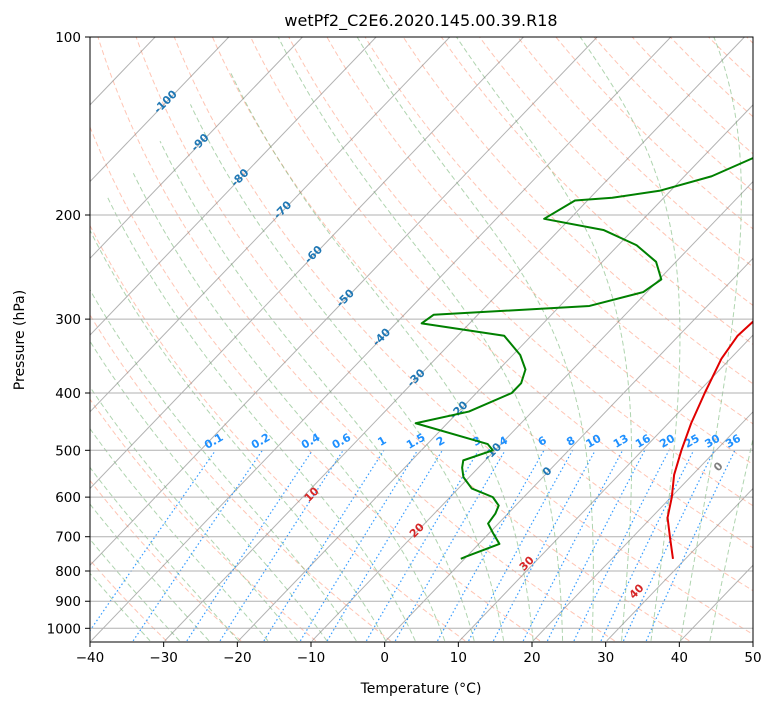 The height and width of the screenshot is (708, 775). I want to click on y-axis-title: Pressure (hPa), so click(20, 340).